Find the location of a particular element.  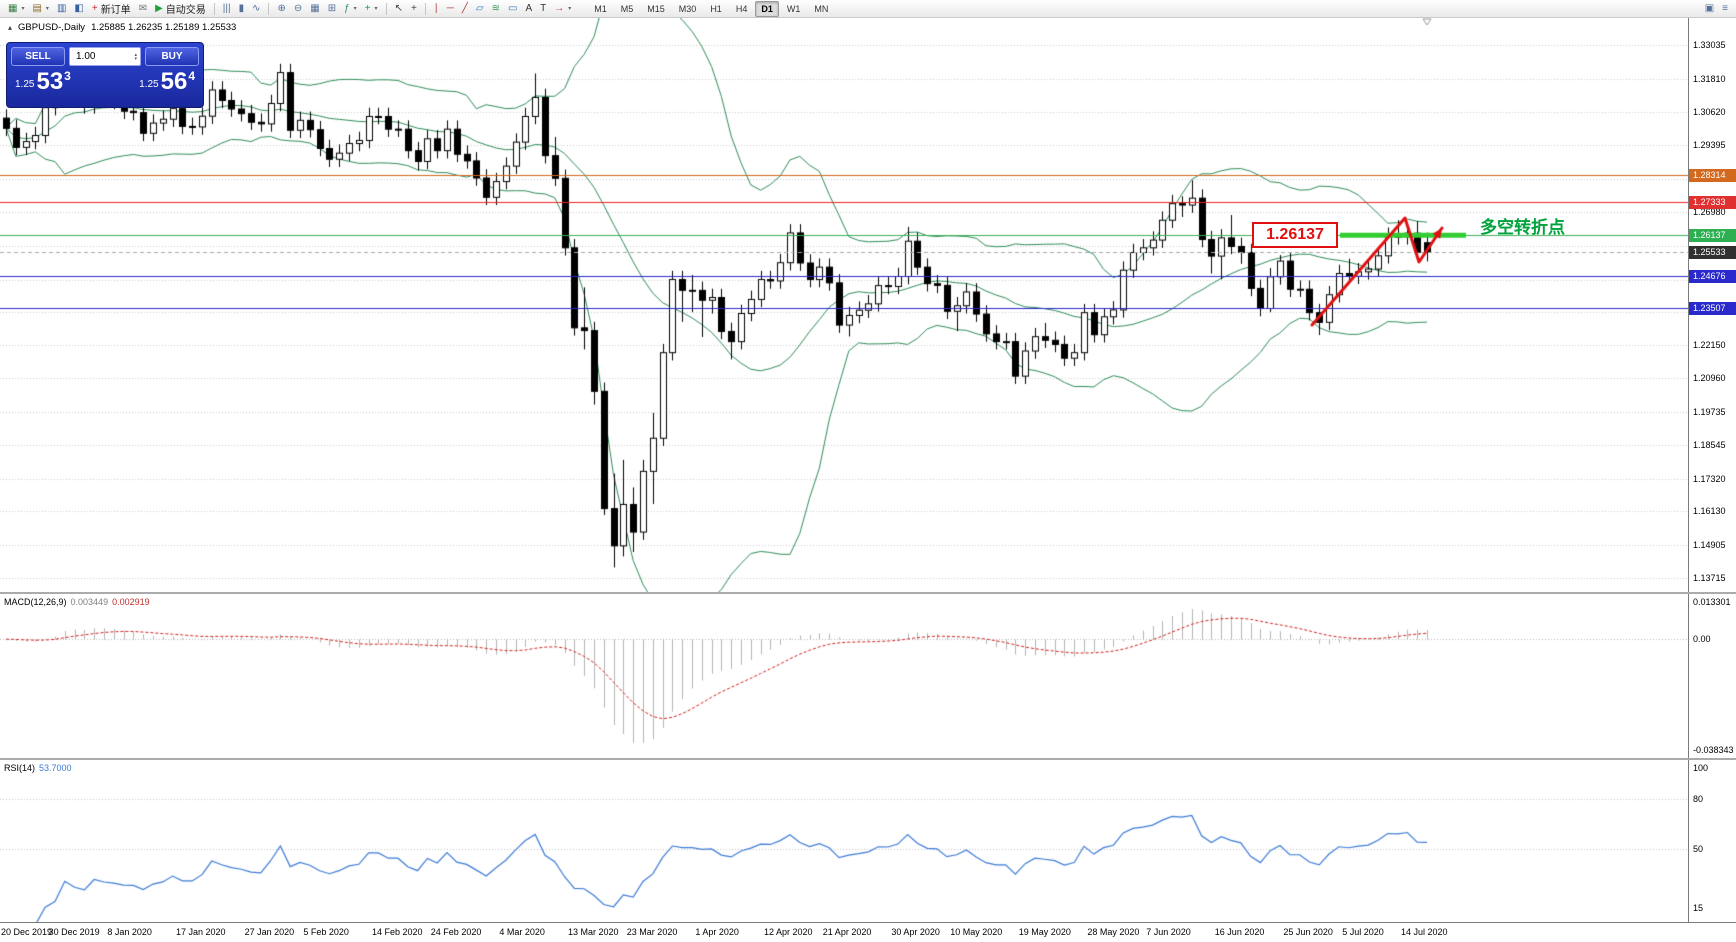

price-axis-label: 1.30620 is located at coordinates (1709, 111).